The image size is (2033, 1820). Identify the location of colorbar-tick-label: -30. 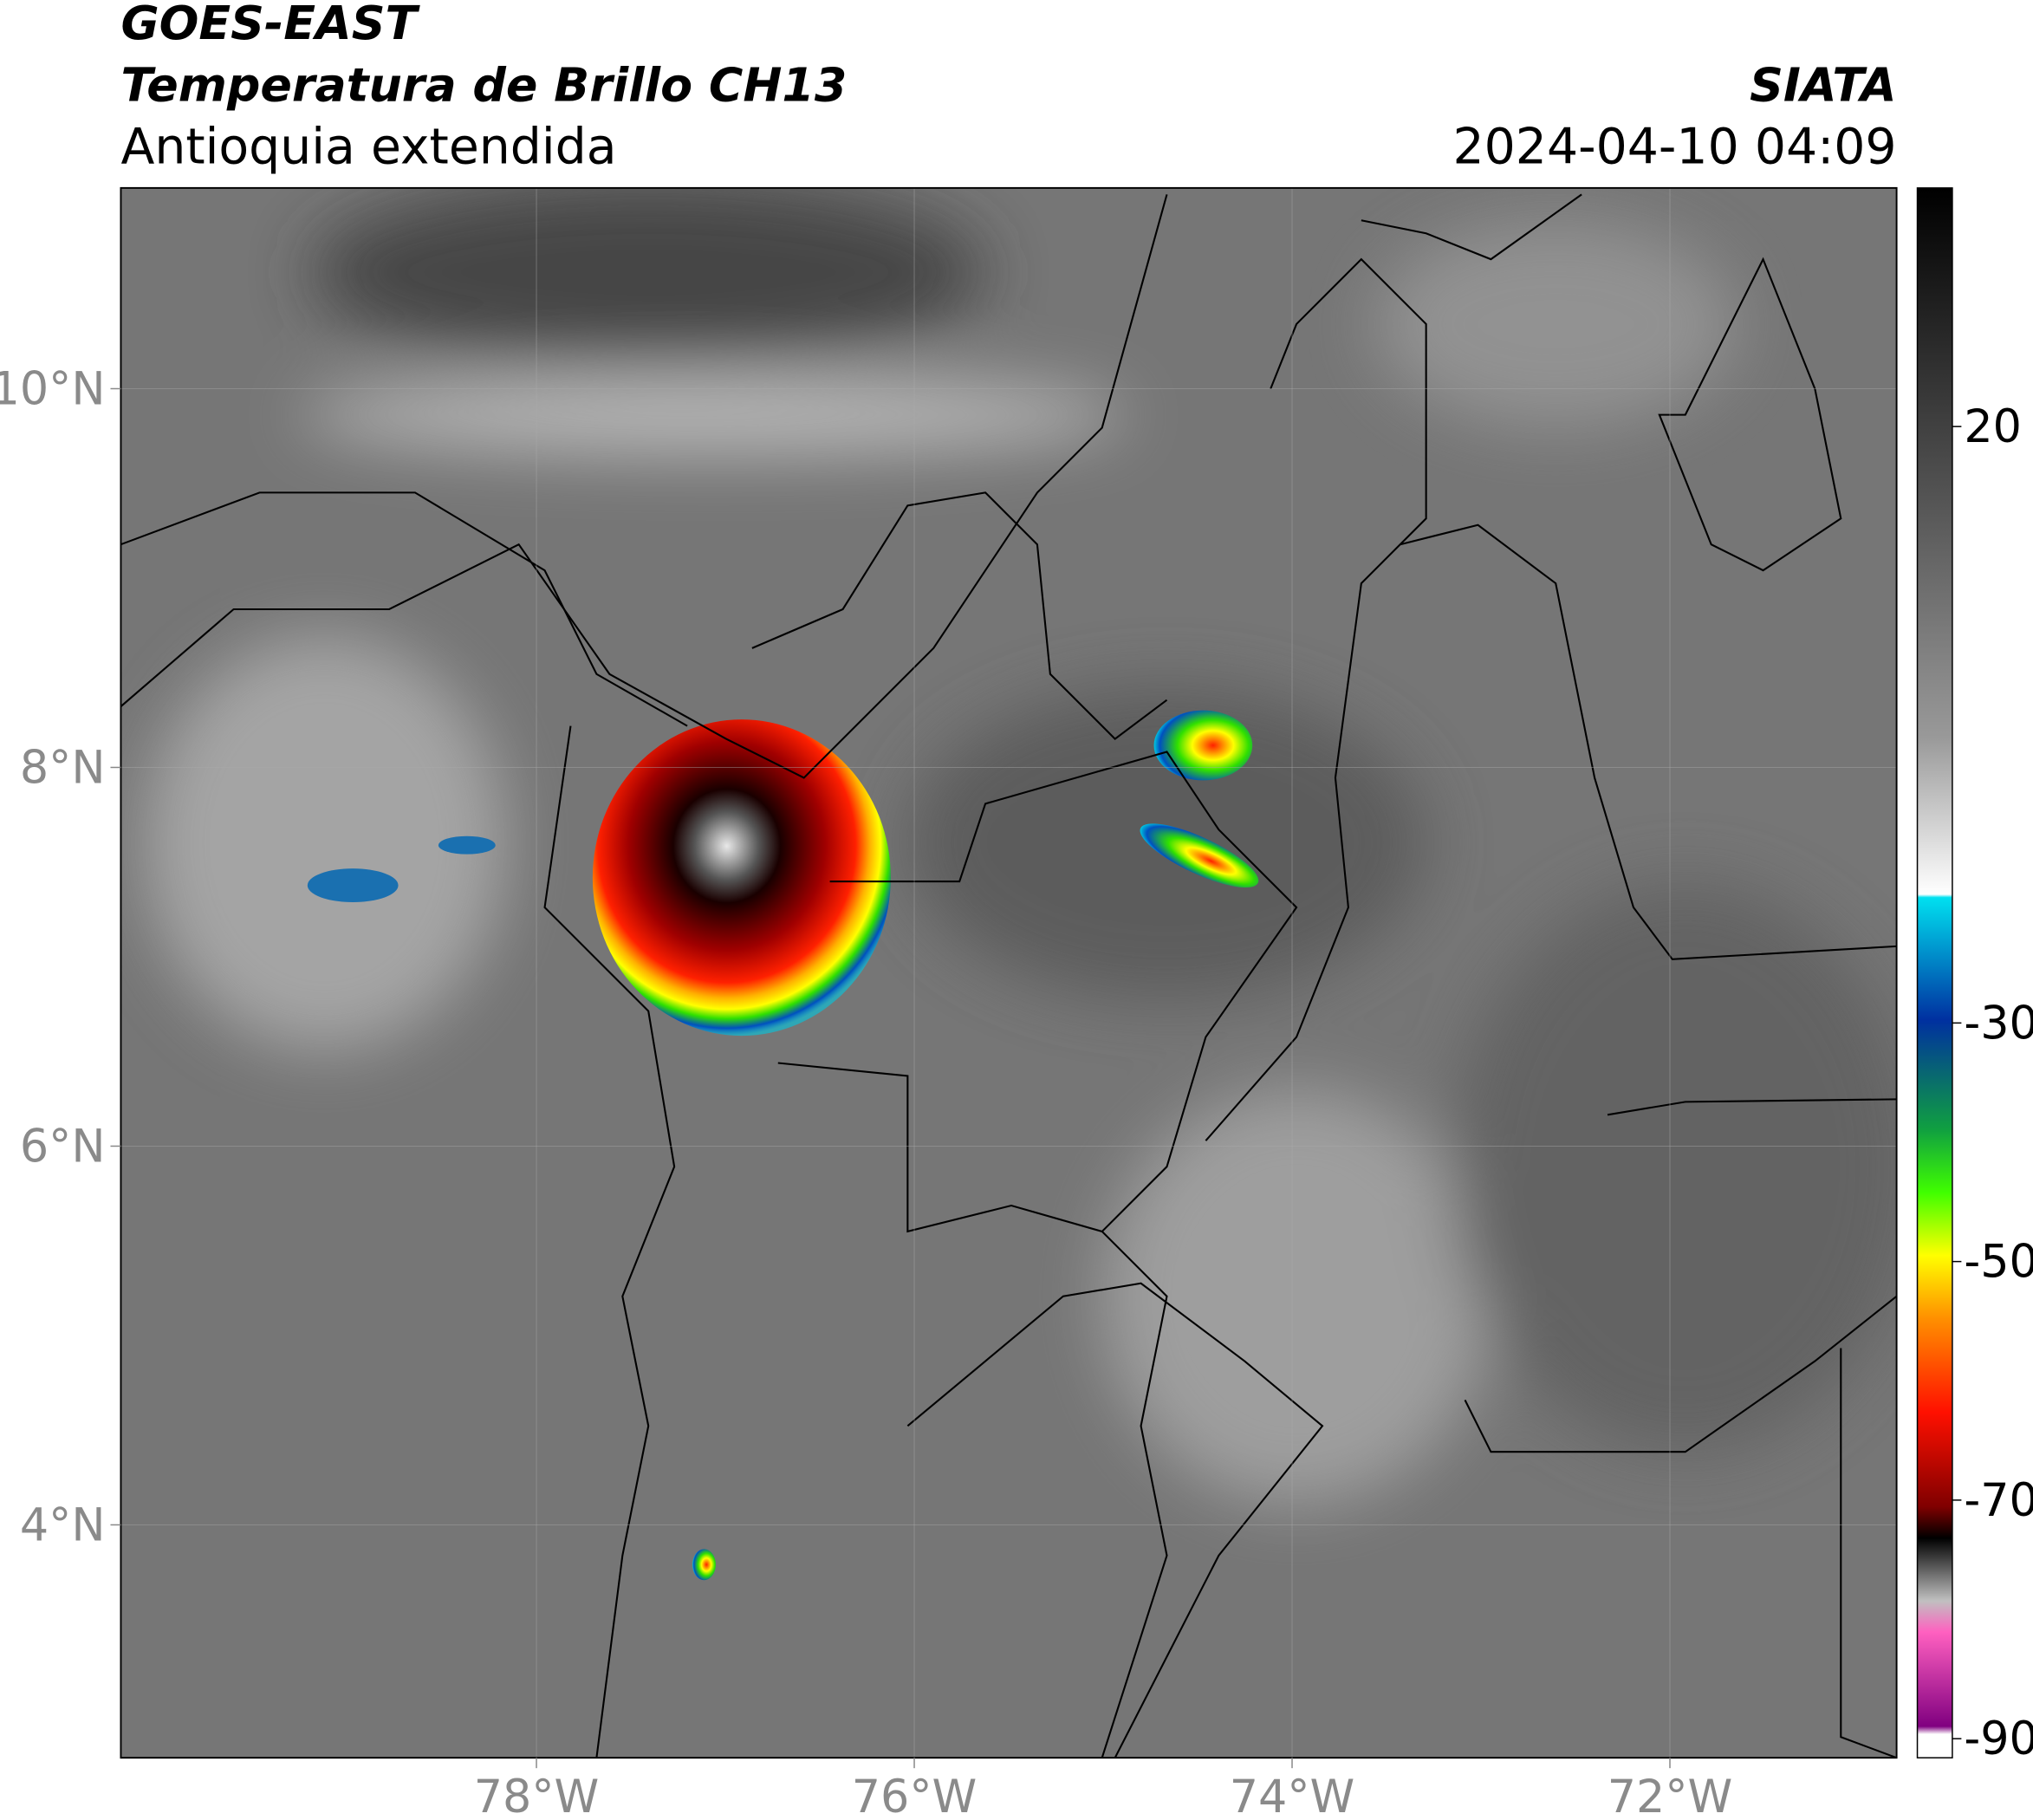
(1998, 1023).